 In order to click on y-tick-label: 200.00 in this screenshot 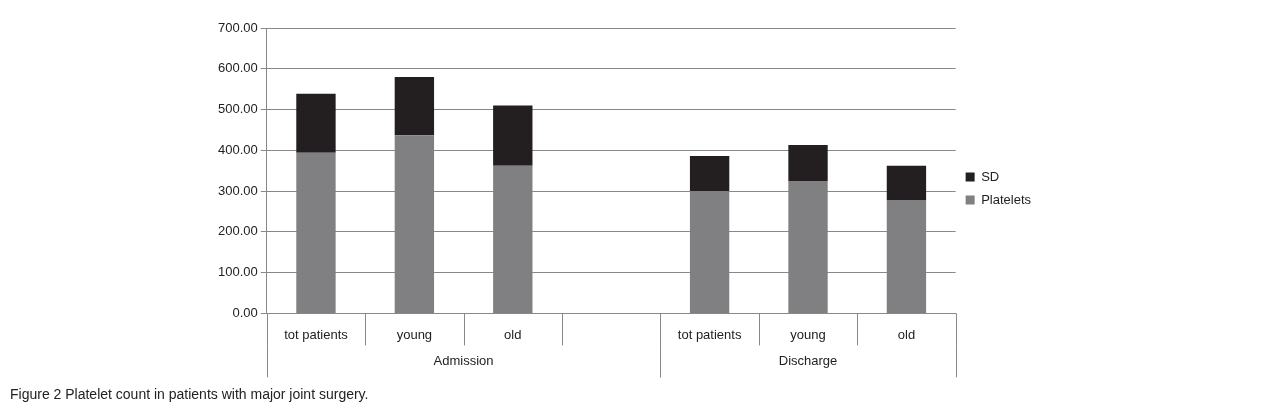, I will do `click(238, 231)`.